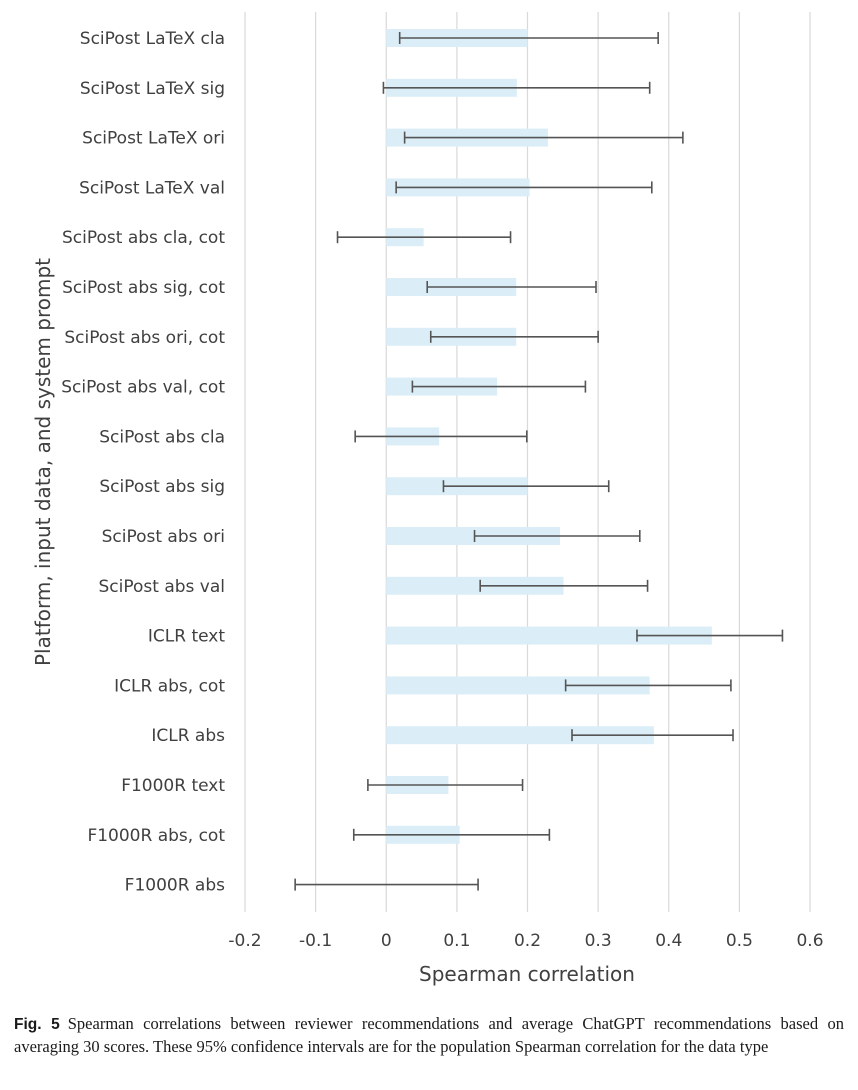  I want to click on category-label: ICLR text, so click(186, 637).